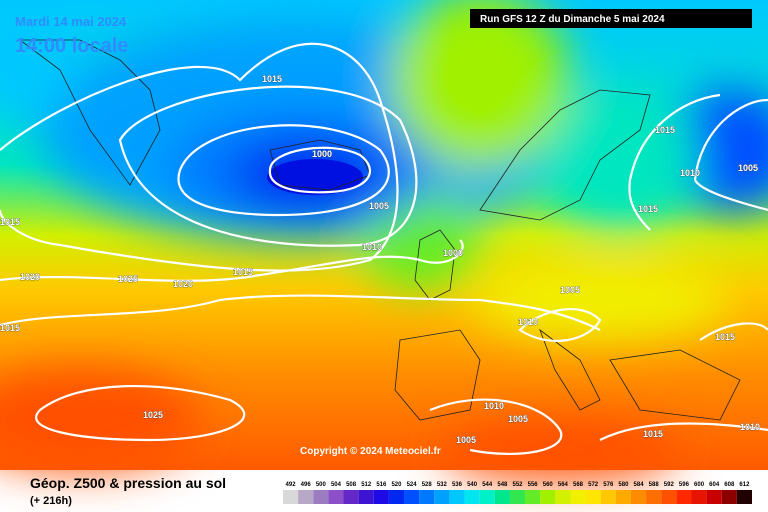  Describe the element at coordinates (366, 485) in the screenshot. I see `scale-label: 512` at that location.